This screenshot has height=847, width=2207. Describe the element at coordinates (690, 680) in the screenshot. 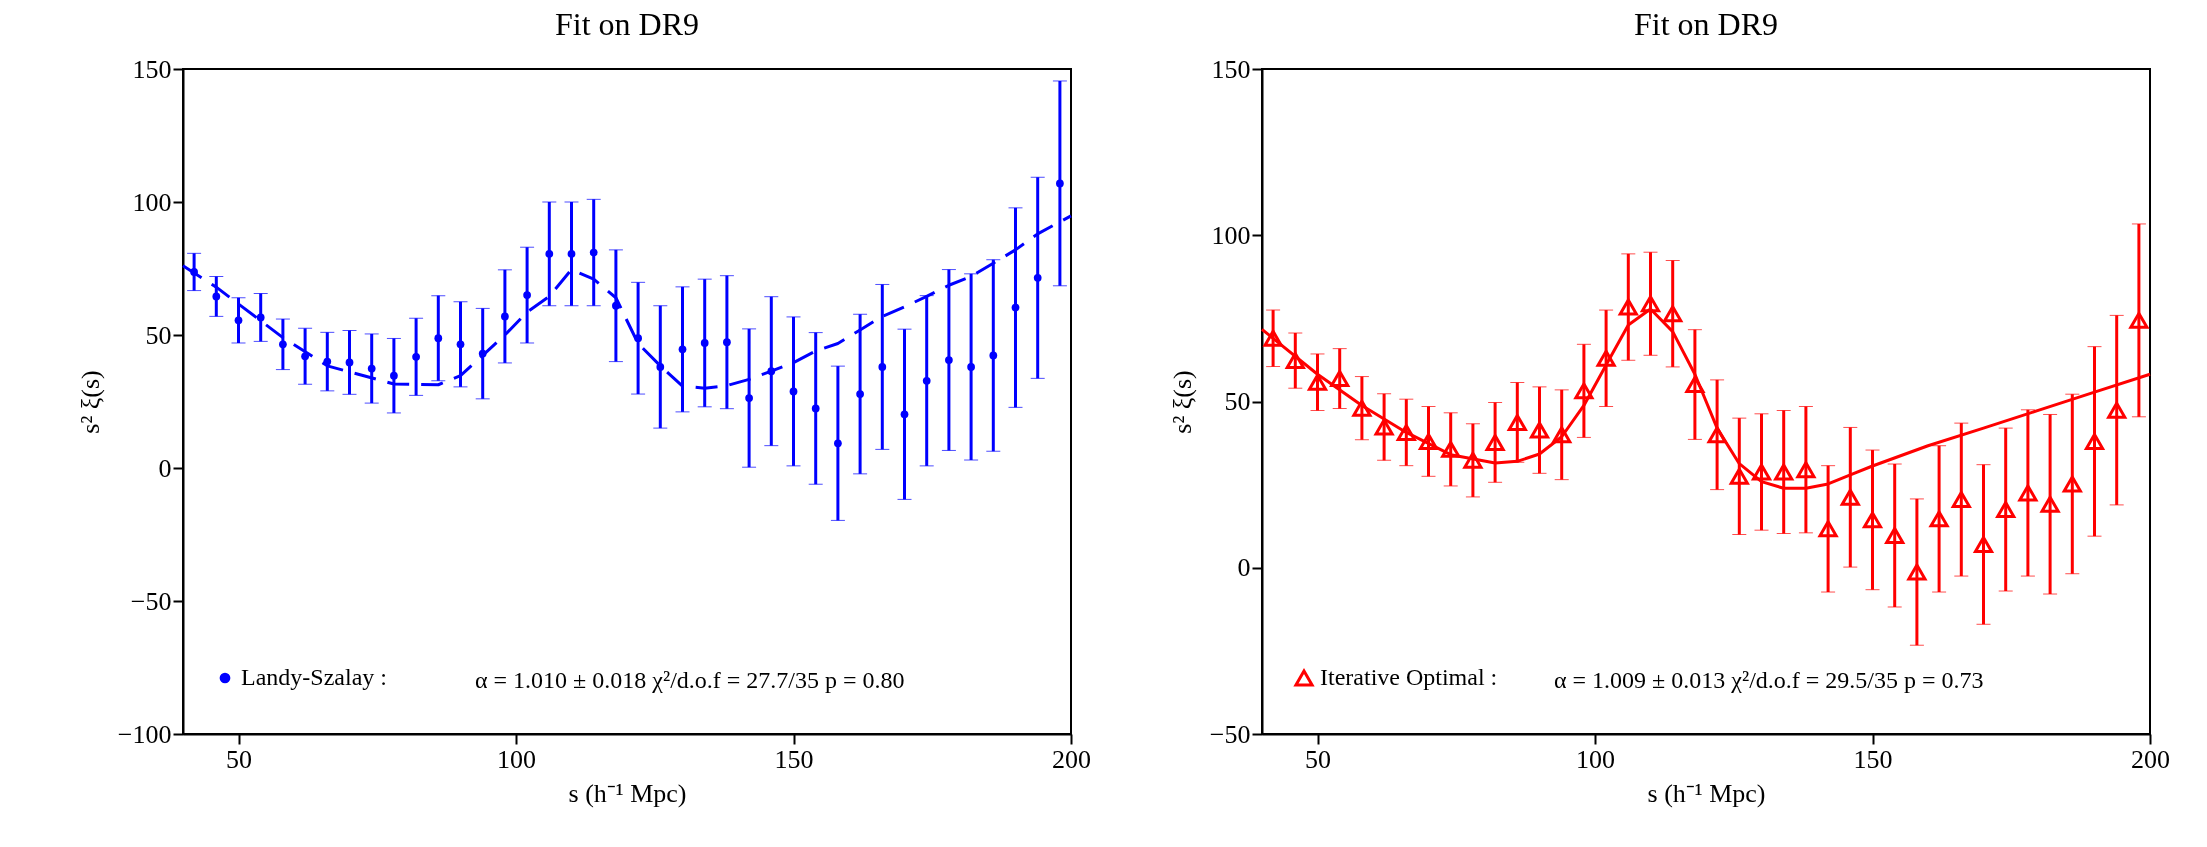

I see `annotation: α = 1.010 ± 0.018 χ²/d.o.f = 27.7/35 p = 0.80` at that location.